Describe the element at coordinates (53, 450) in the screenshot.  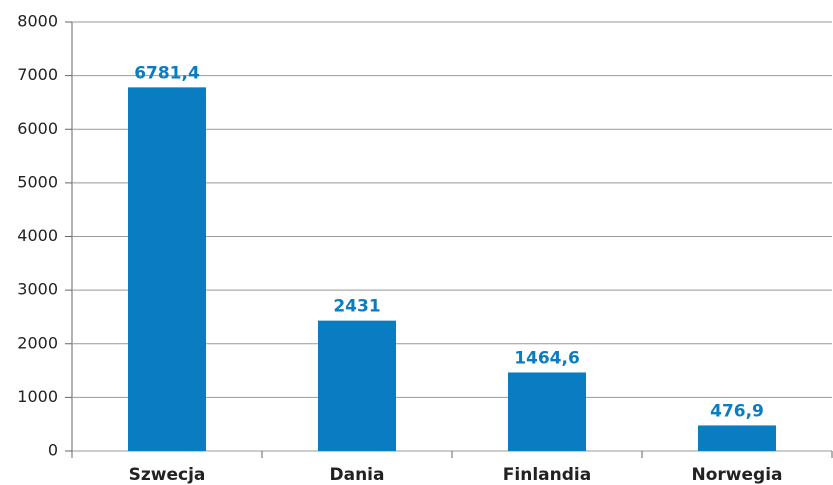
I see `y-tick-label: 0` at that location.